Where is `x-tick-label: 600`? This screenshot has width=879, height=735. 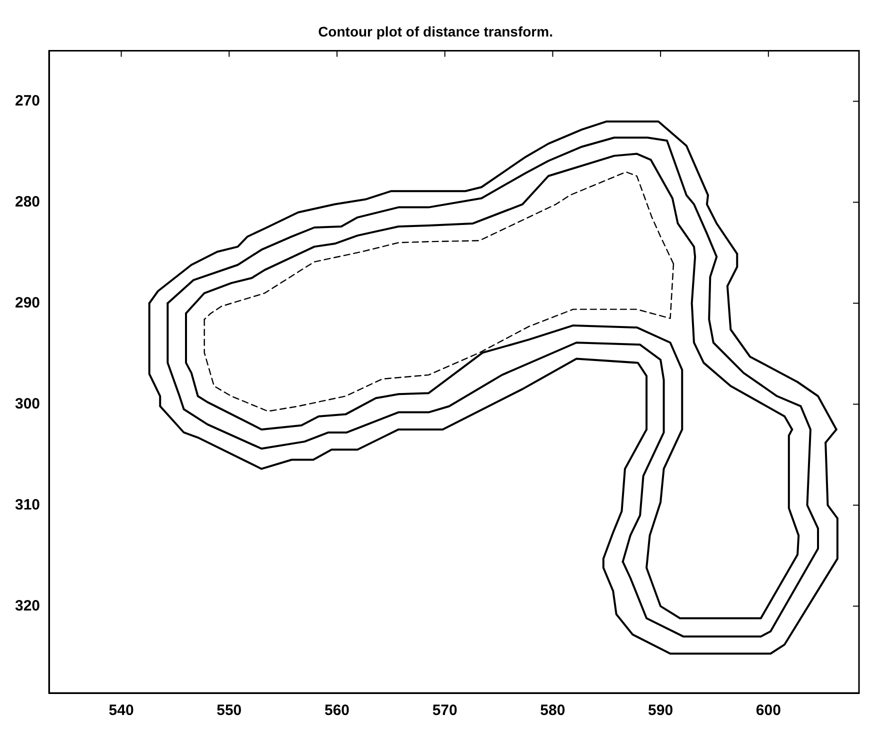
x-tick-label: 600 is located at coordinates (768, 711).